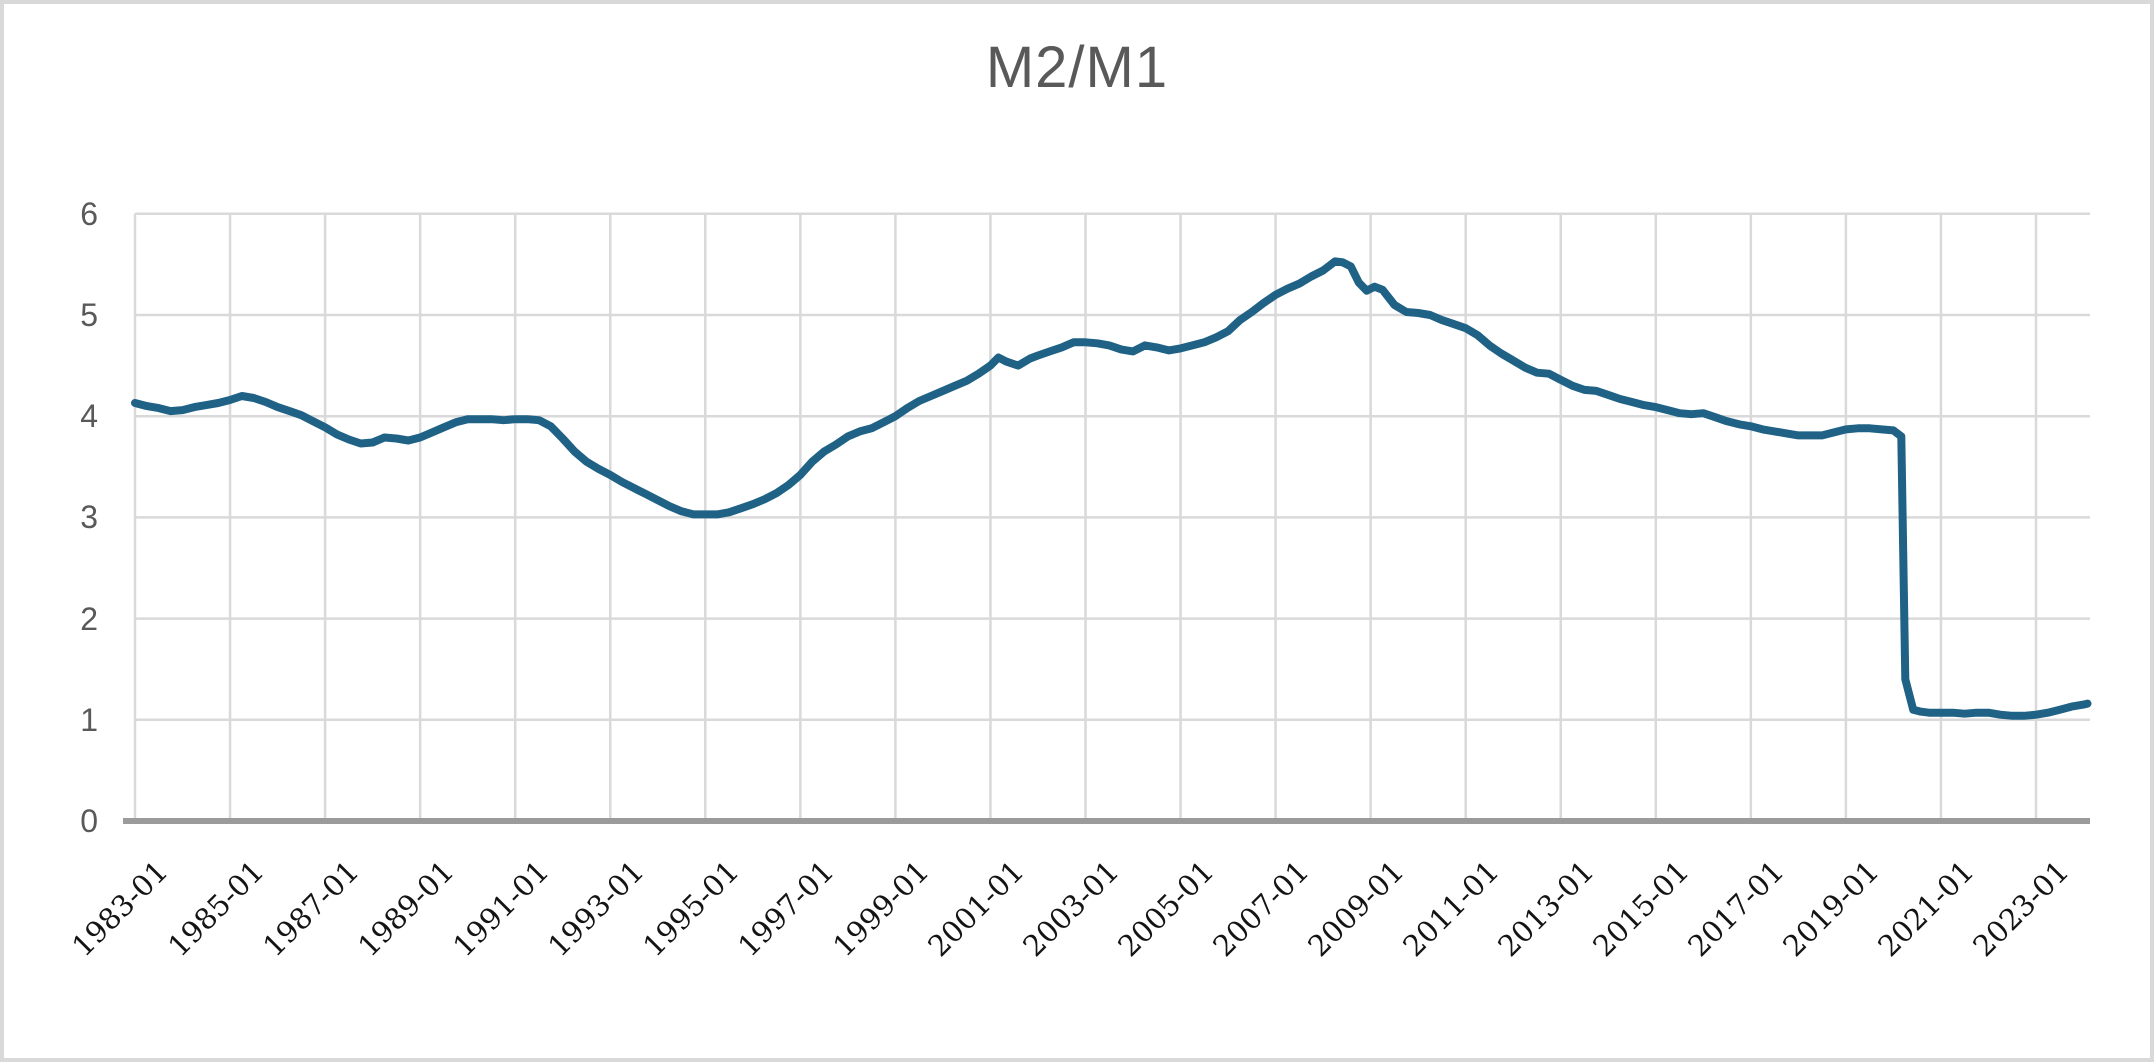  Describe the element at coordinates (89, 821) in the screenshot. I see `y-tick-label: 0` at that location.